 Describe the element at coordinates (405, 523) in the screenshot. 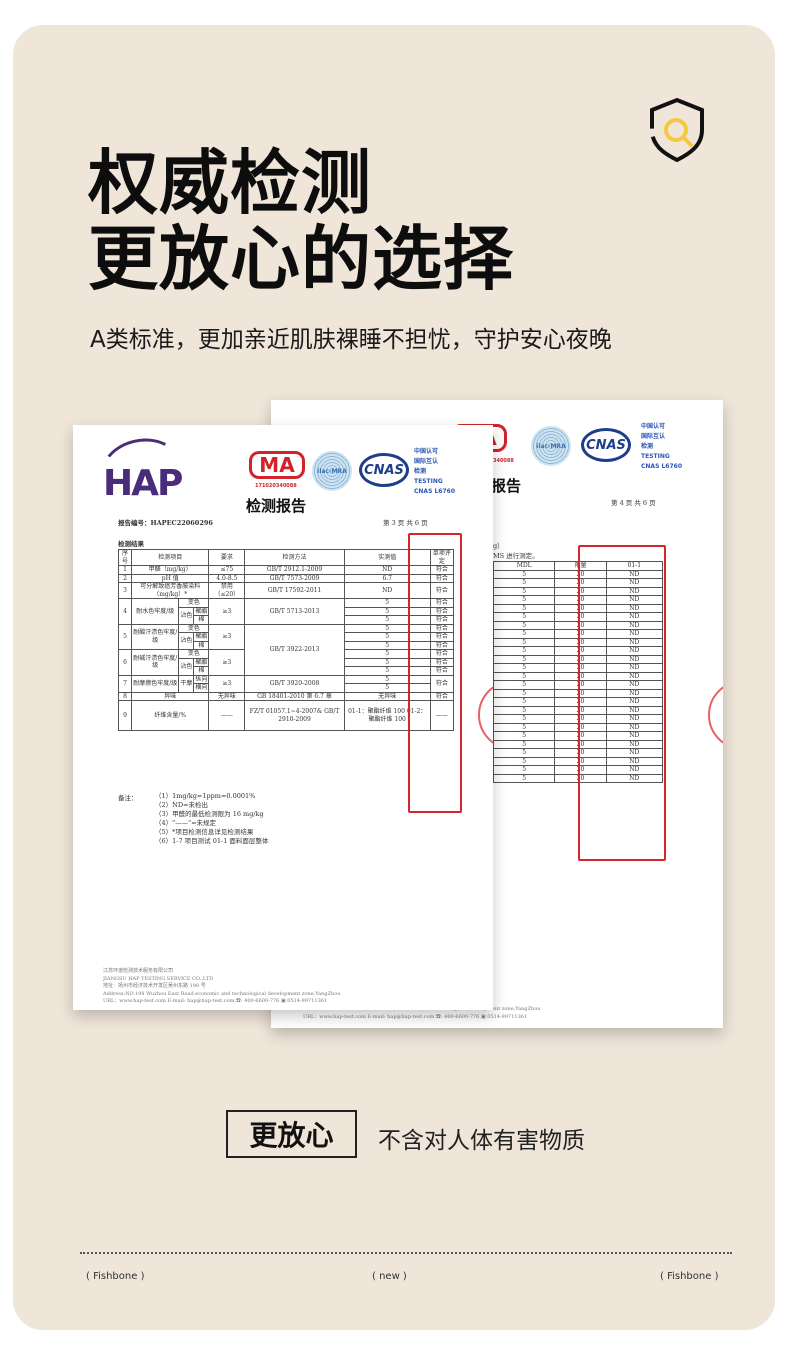

I see `page-number: 第 3 页 共 6 页` at that location.